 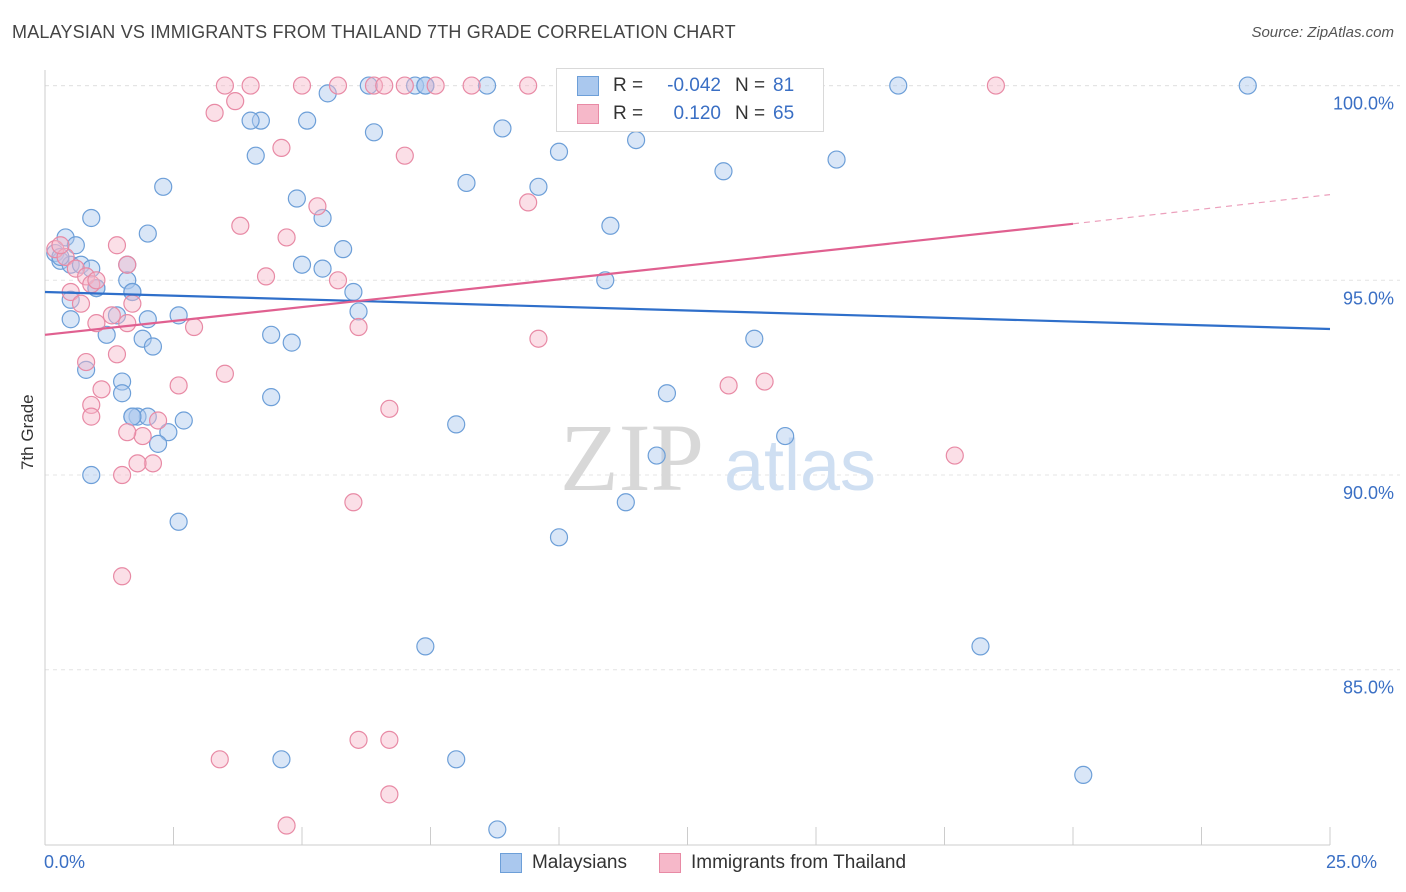 What do you see at coordinates (579, 862) in the screenshot?
I see `legend-label: Malaysians` at bounding box center [579, 862].